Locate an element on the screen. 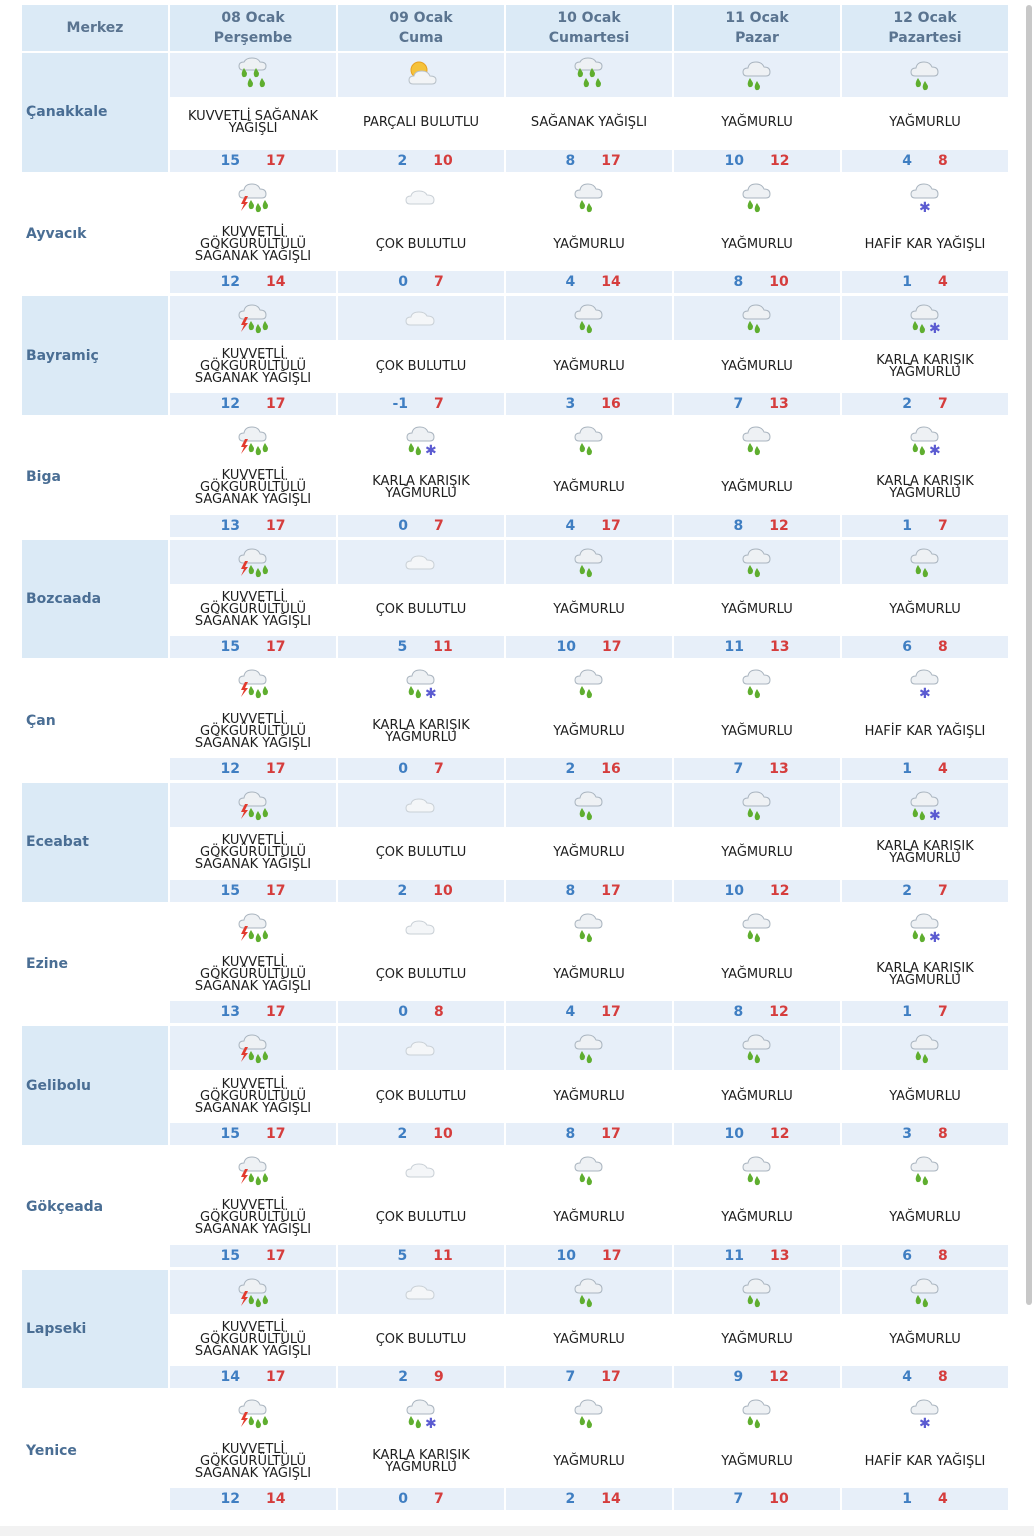  temperature-range: 15 17 is located at coordinates (253, 1255).